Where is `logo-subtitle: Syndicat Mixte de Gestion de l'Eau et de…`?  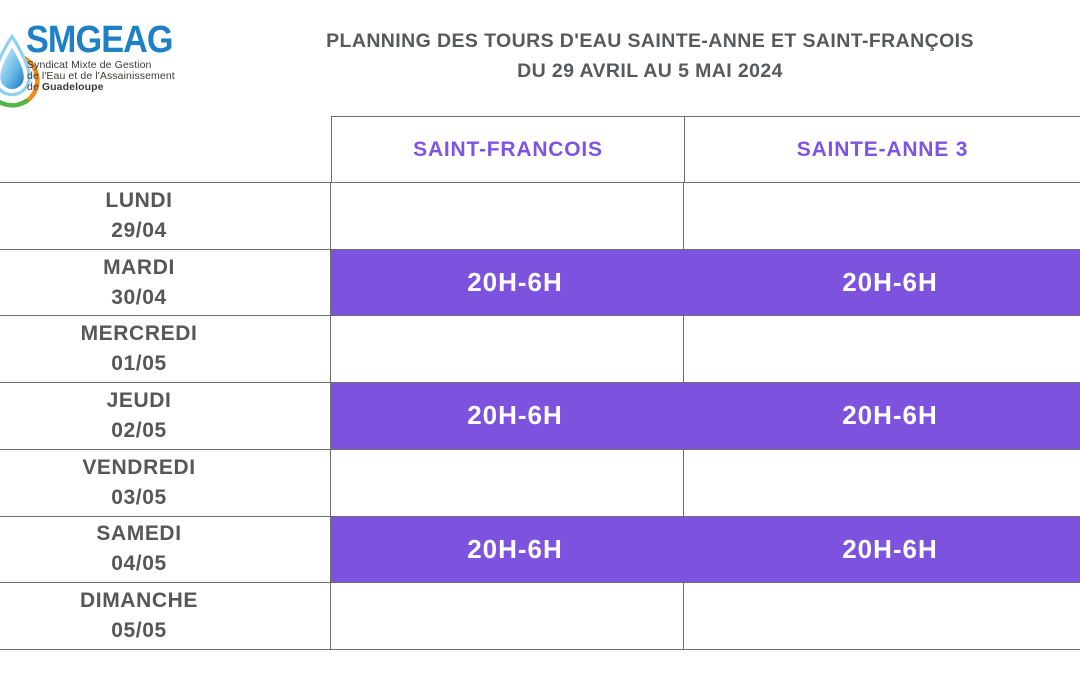 logo-subtitle: Syndicat Mixte de Gestion de l'Eau et de… is located at coordinates (101, 76).